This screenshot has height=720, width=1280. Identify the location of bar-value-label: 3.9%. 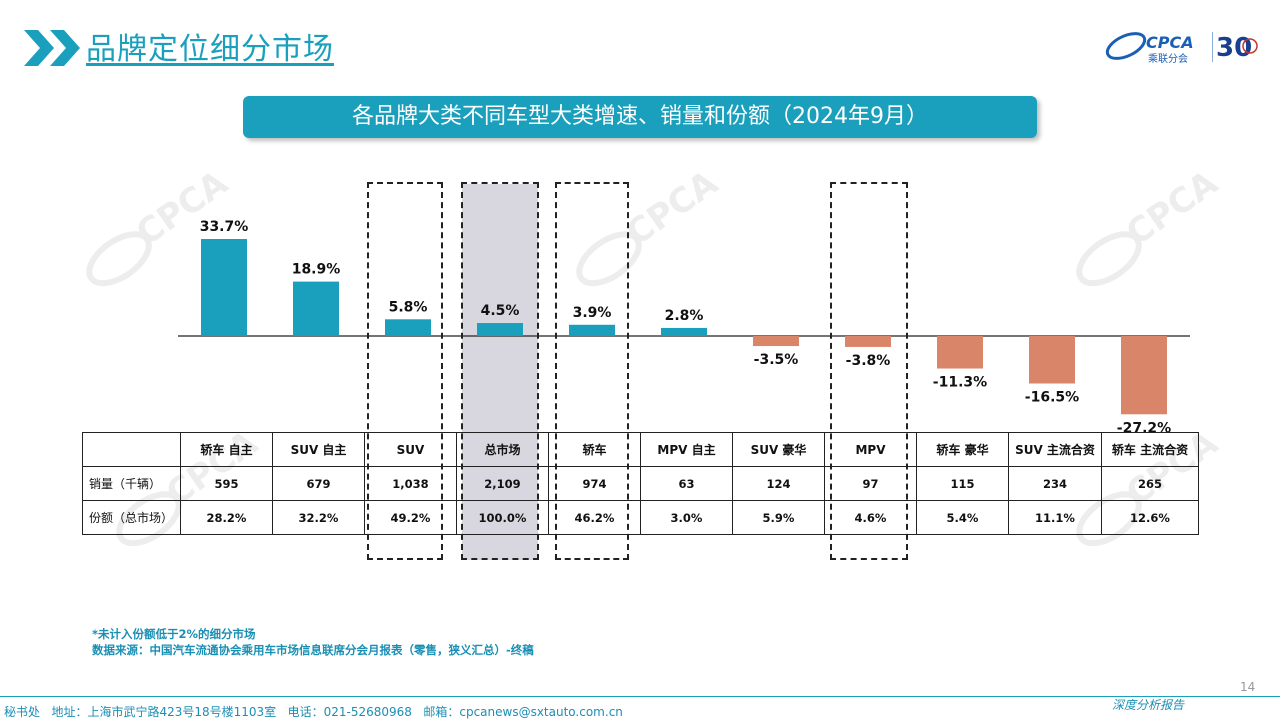
(592, 313).